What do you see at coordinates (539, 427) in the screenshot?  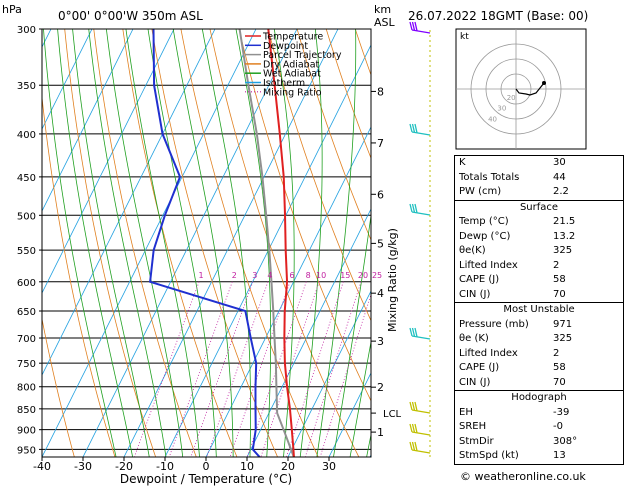 I see `hodo-row: SREH -0` at bounding box center [539, 427].